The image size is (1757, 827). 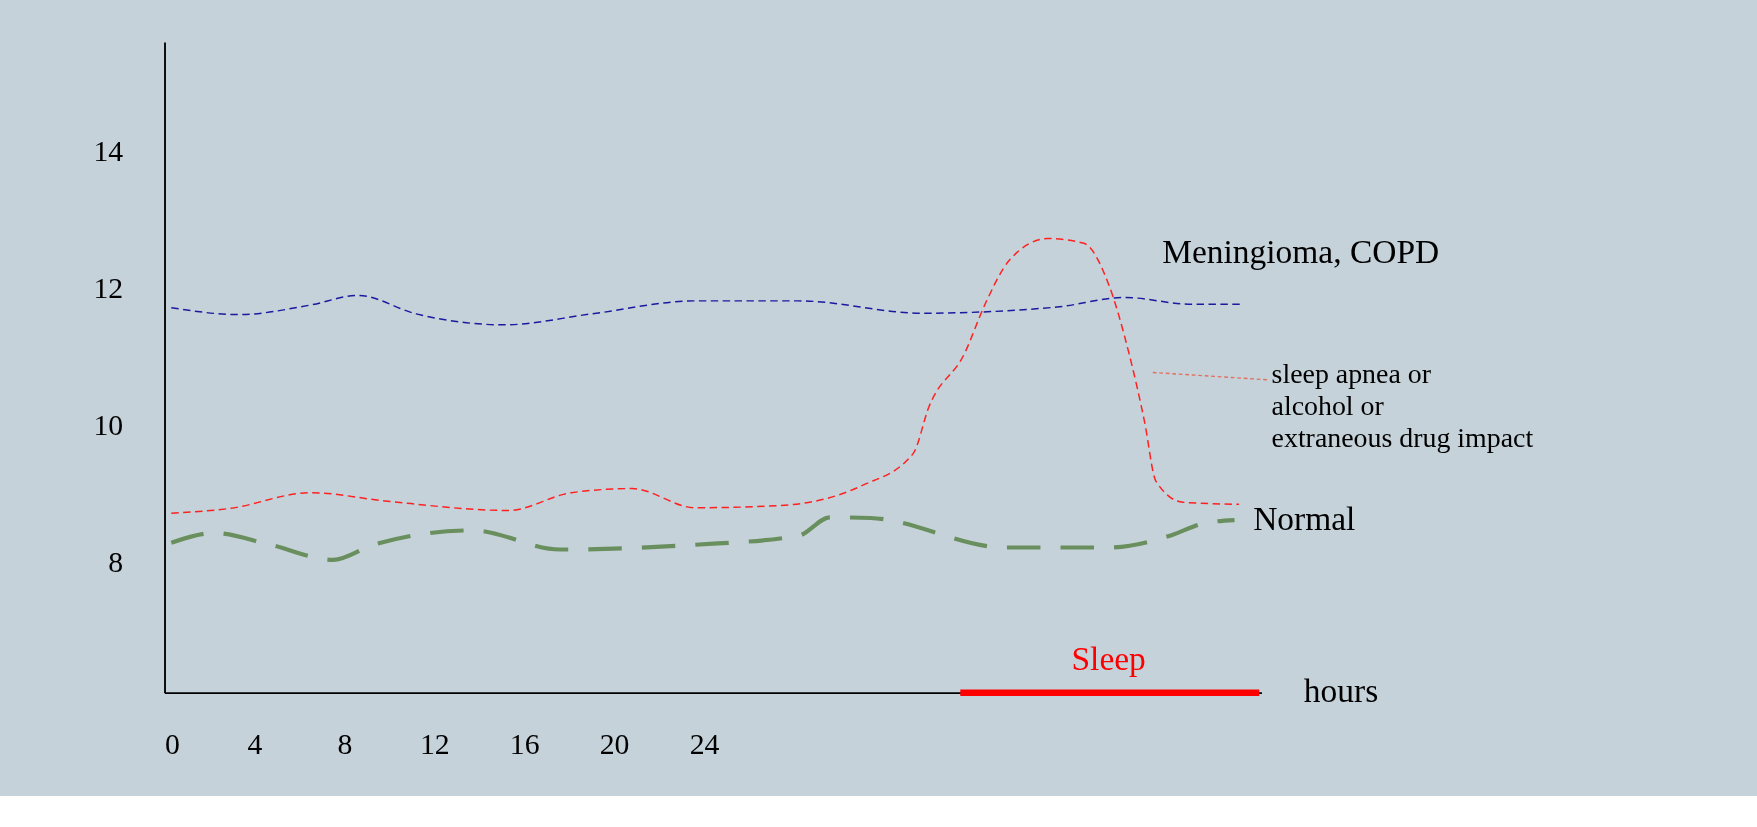 I want to click on x-tick-label: 4, so click(x=255, y=743).